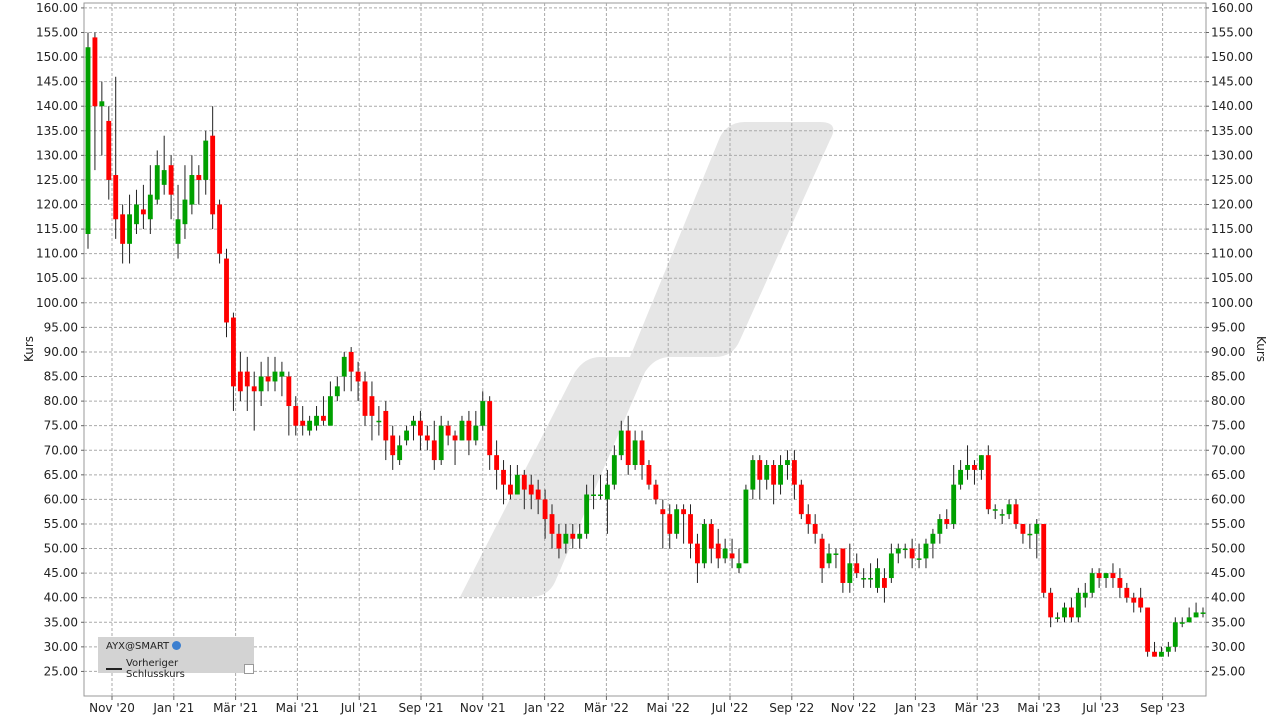 This screenshot has height=721, width=1279. Describe the element at coordinates (977, 708) in the screenshot. I see `x-tick-label: Mär '23` at that location.